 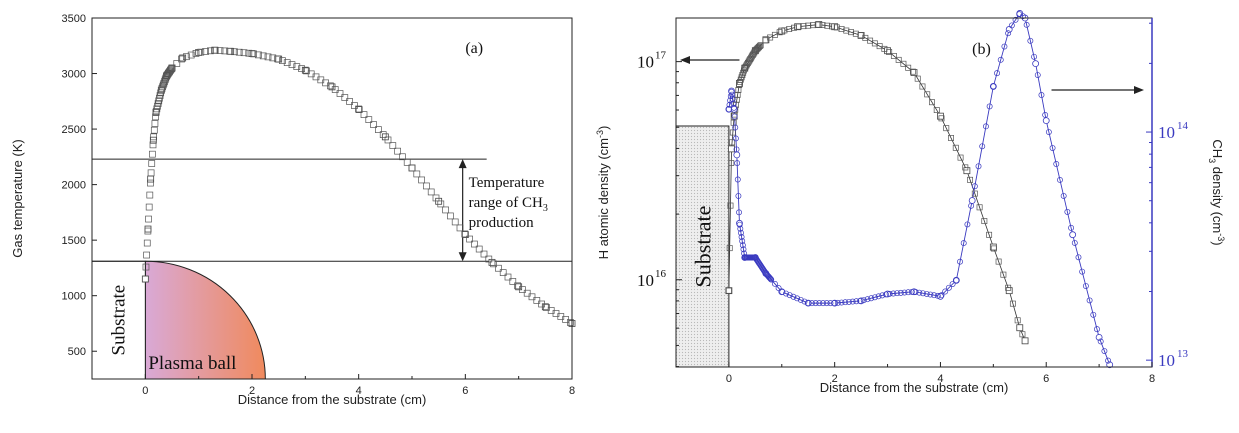 I want to click on right-tick-label: 10, so click(x=1166, y=360).